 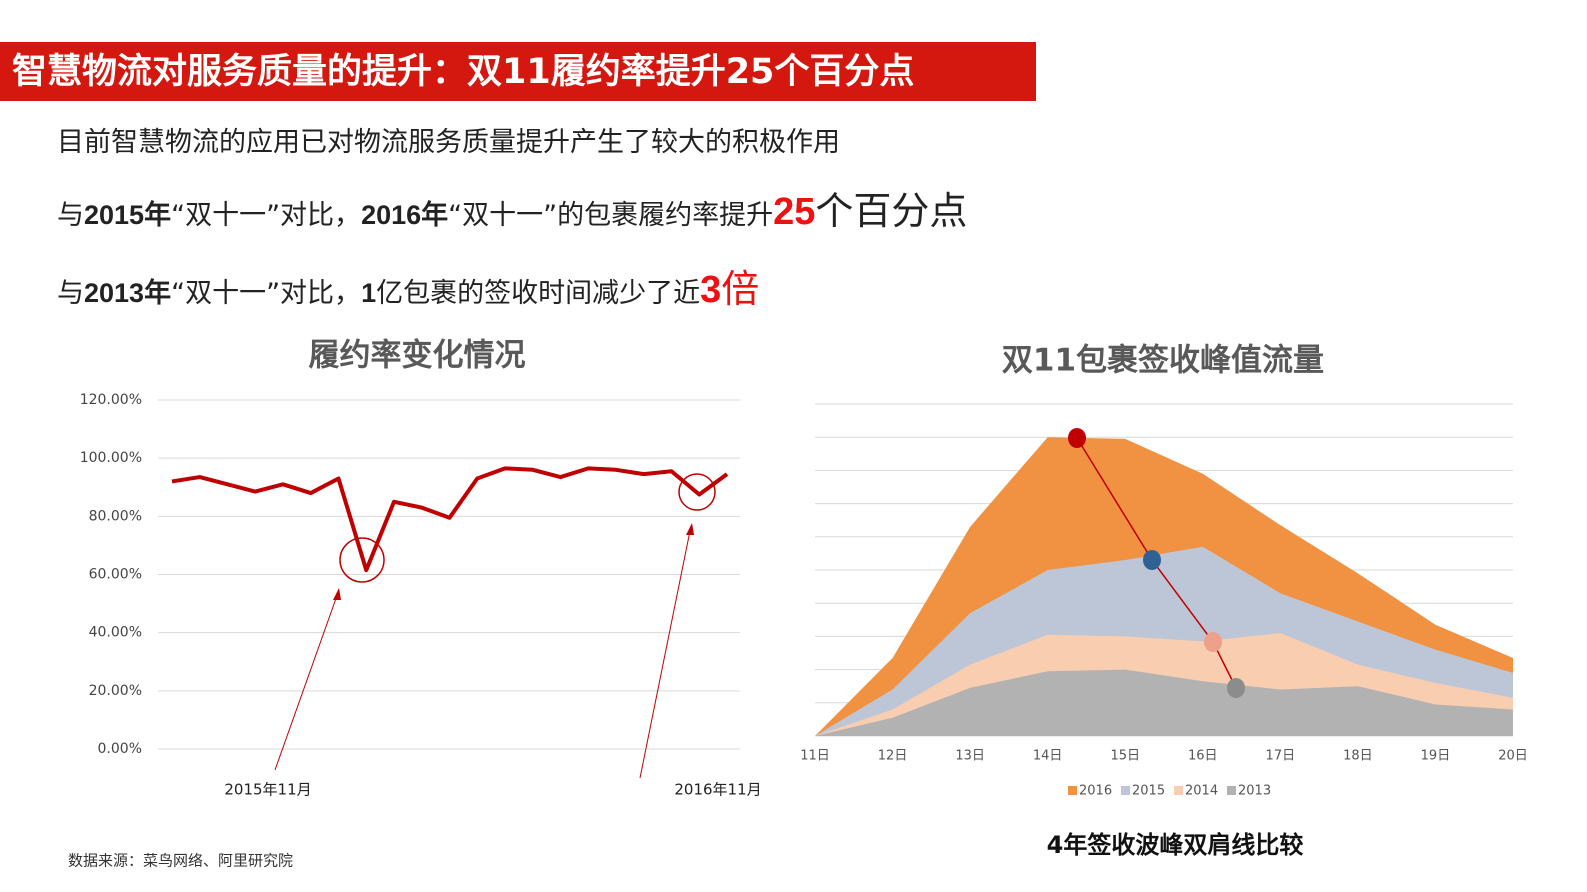 What do you see at coordinates (405, 215) in the screenshot?
I see `bullet-segment: 2016年` at bounding box center [405, 215].